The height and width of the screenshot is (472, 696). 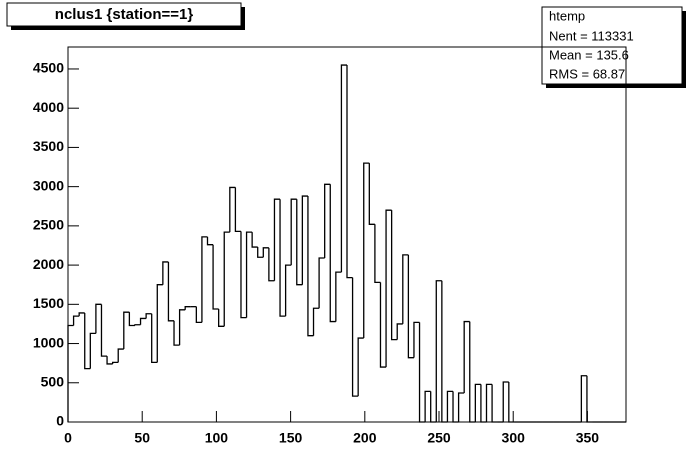 What do you see at coordinates (365, 438) in the screenshot?
I see `x-tick-label: 200` at bounding box center [365, 438].